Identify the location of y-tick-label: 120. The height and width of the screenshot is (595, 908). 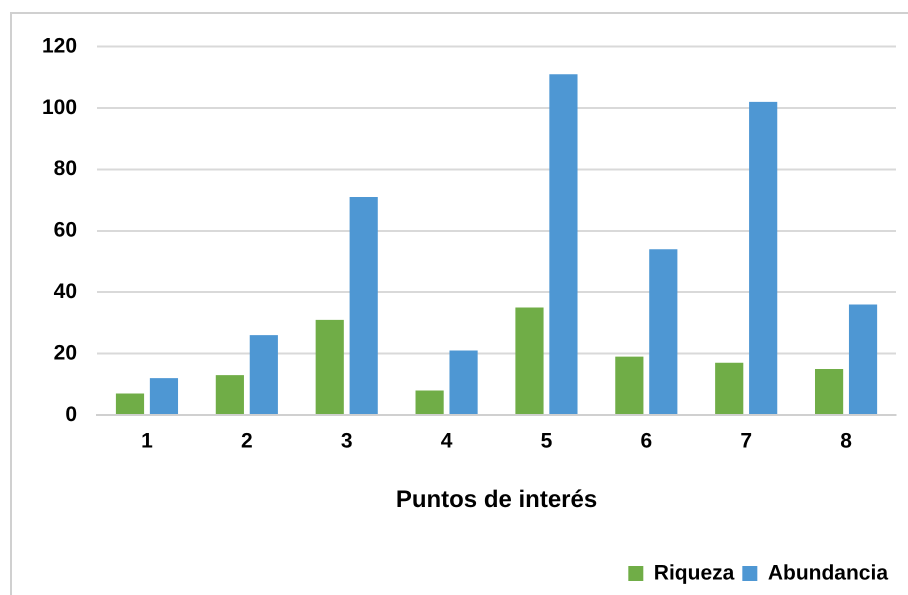
(60, 46).